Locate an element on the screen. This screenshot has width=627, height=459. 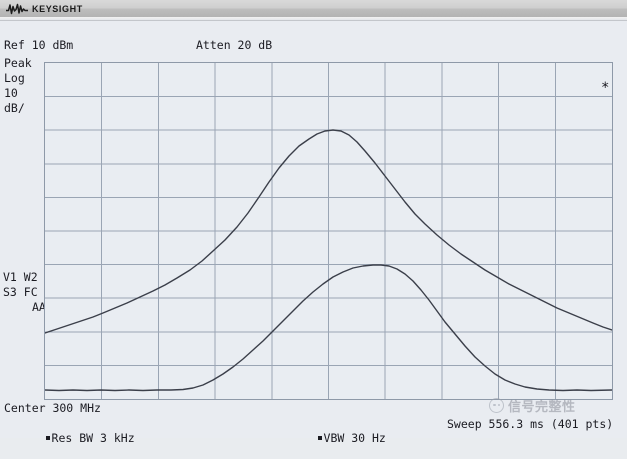
scale-type-label: Log is located at coordinates (14, 78).